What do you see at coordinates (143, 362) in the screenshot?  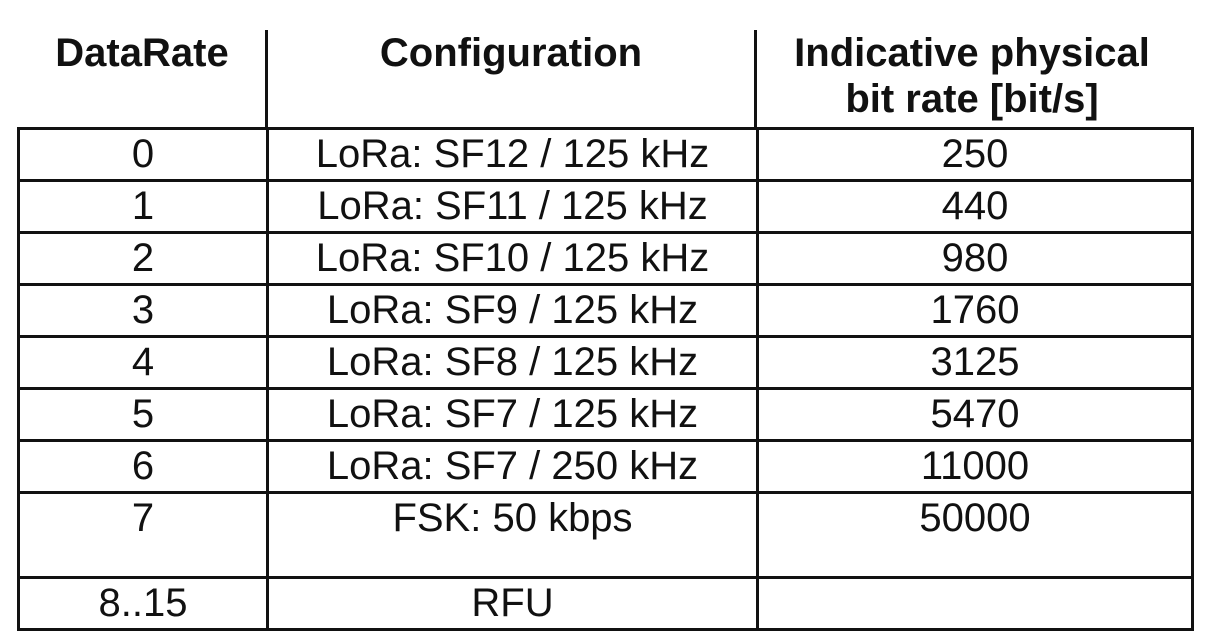 I see `cell-datarate: 4` at bounding box center [143, 362].